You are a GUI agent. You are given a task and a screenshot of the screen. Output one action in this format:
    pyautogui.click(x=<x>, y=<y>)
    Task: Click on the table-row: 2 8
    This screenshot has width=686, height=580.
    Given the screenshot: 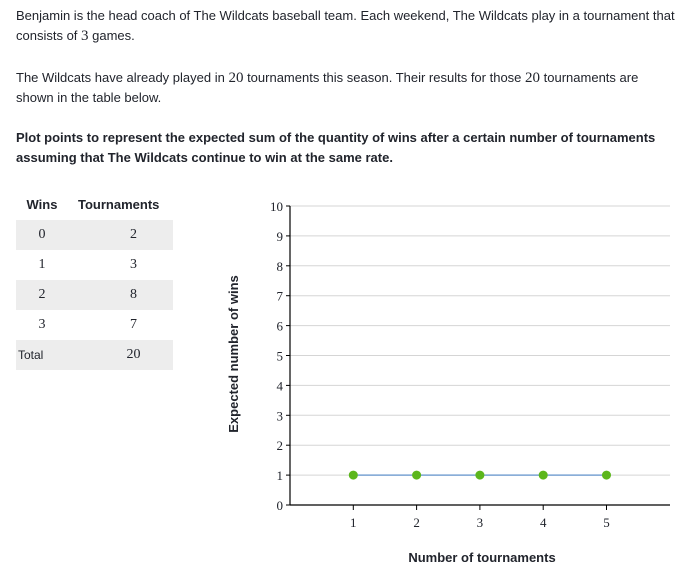 What is the action you would take?
    pyautogui.click(x=94, y=295)
    